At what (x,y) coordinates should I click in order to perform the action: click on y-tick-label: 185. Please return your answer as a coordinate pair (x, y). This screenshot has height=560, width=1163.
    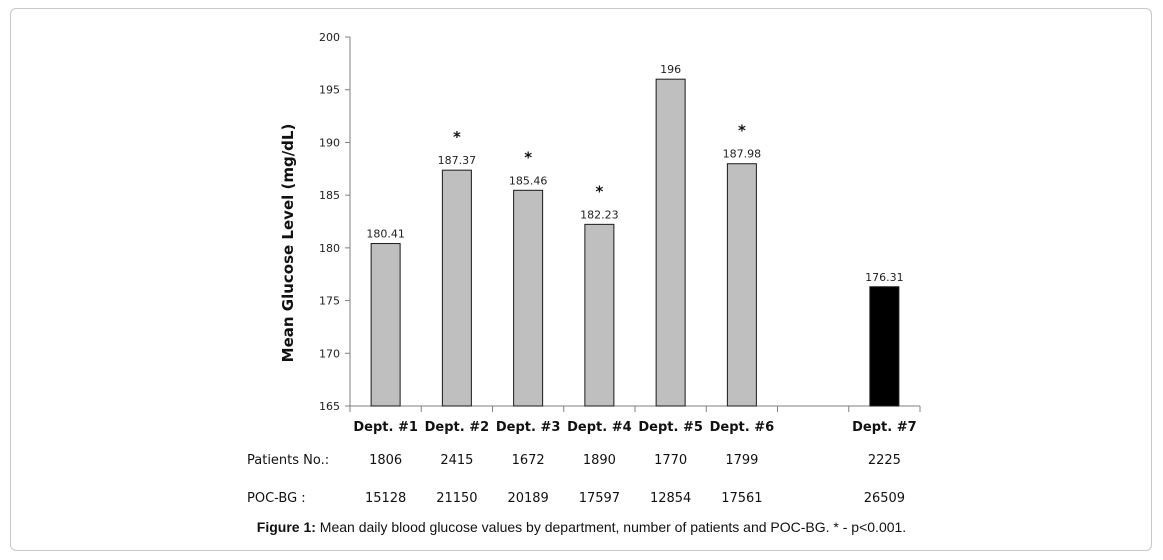
    Looking at the image, I should click on (329, 195).